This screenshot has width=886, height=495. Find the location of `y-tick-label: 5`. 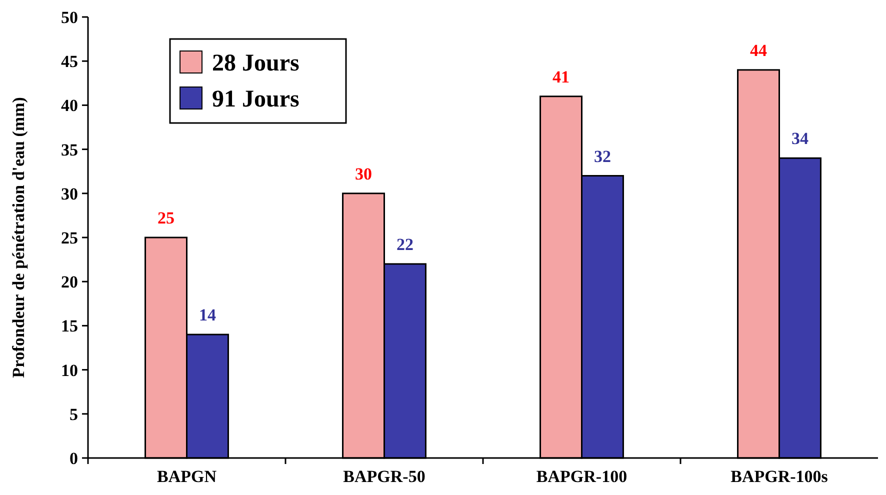

y-tick-label: 5 is located at coordinates (74, 414).